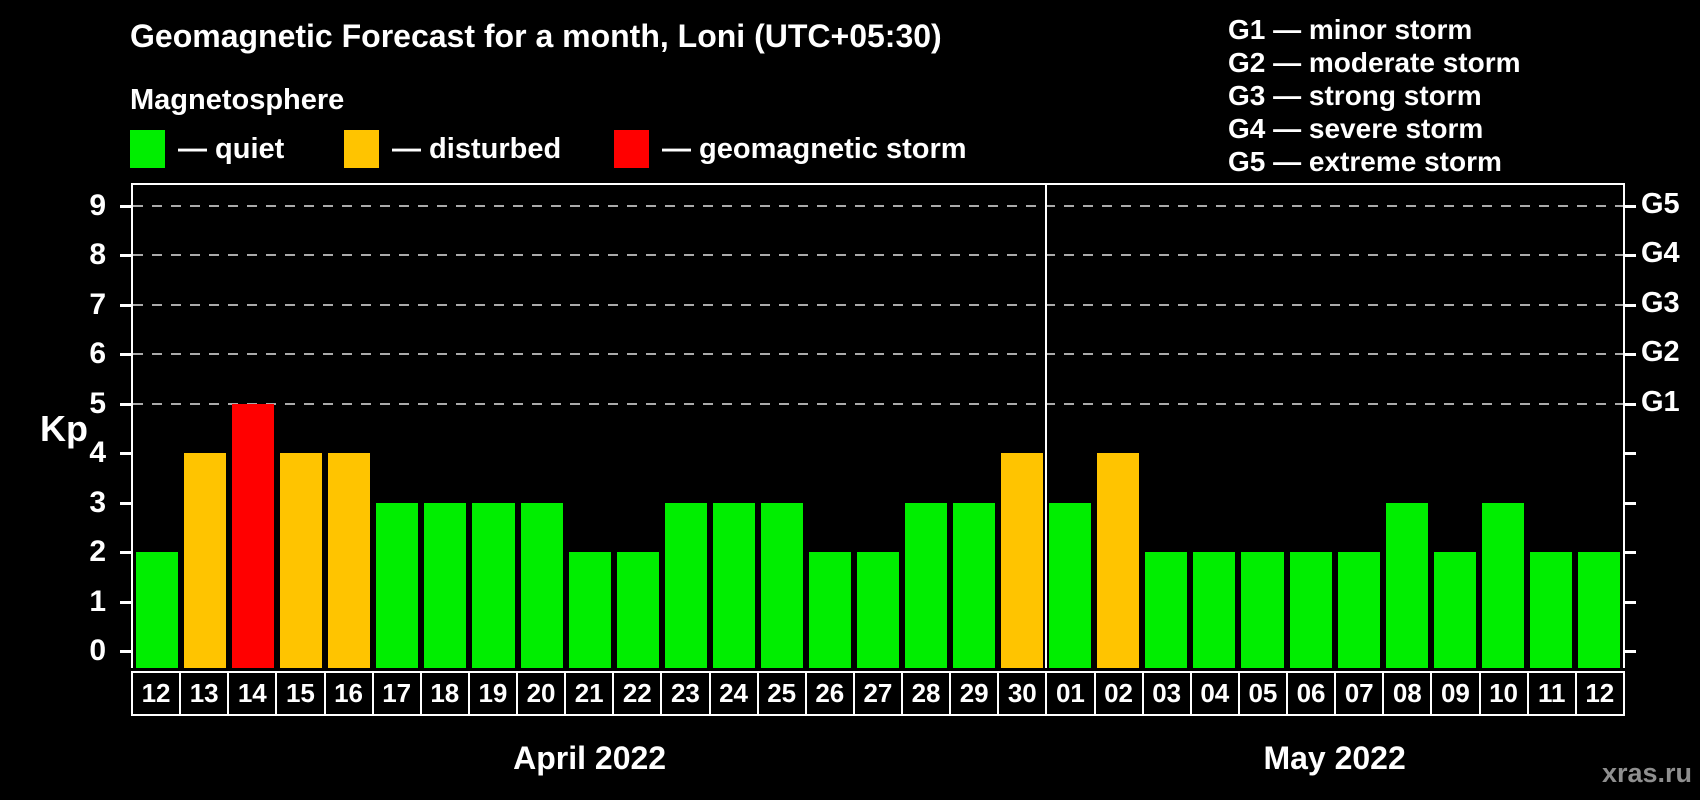 This screenshot has width=1700, height=800. What do you see at coordinates (1660, 352) in the screenshot?
I see `g-level-label: G2` at bounding box center [1660, 352].